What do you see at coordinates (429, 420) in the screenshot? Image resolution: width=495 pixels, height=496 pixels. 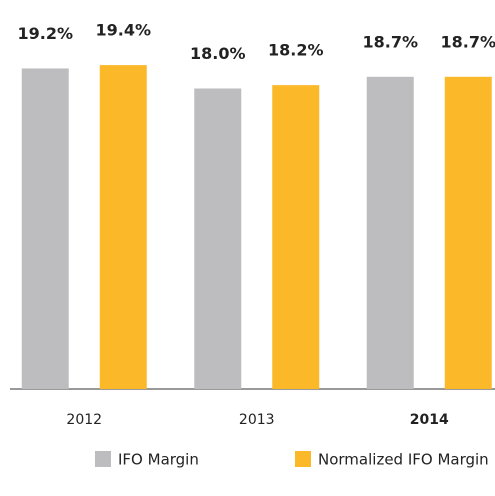 I see `x-tick-label: 2014` at bounding box center [429, 420].